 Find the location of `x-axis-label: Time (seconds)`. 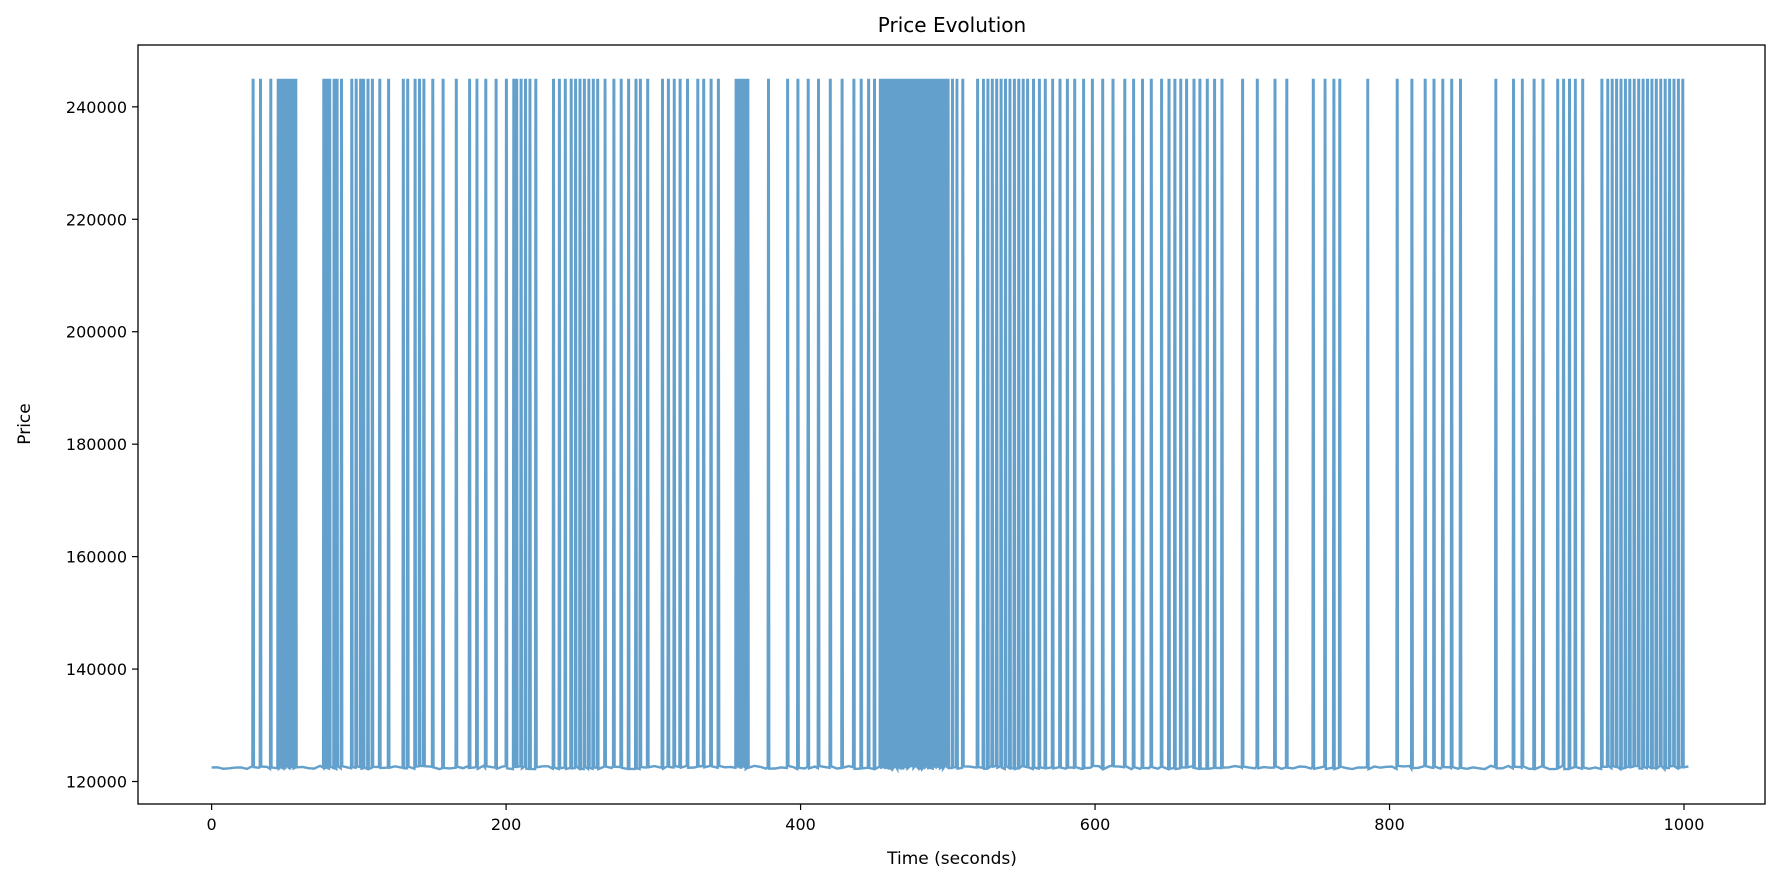

x-axis-label: Time (seconds) is located at coordinates (951, 859).